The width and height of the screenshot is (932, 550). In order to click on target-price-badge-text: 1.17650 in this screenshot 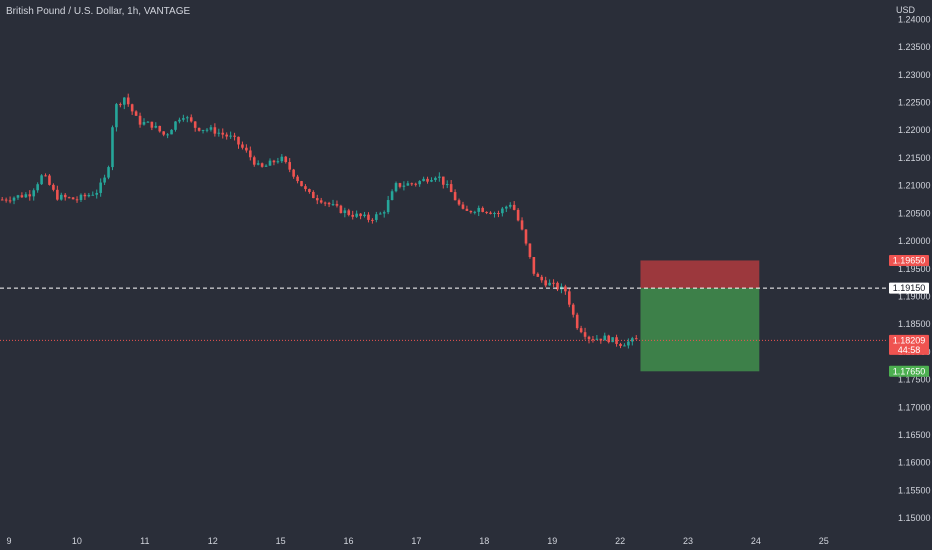, I will do `click(909, 371)`.